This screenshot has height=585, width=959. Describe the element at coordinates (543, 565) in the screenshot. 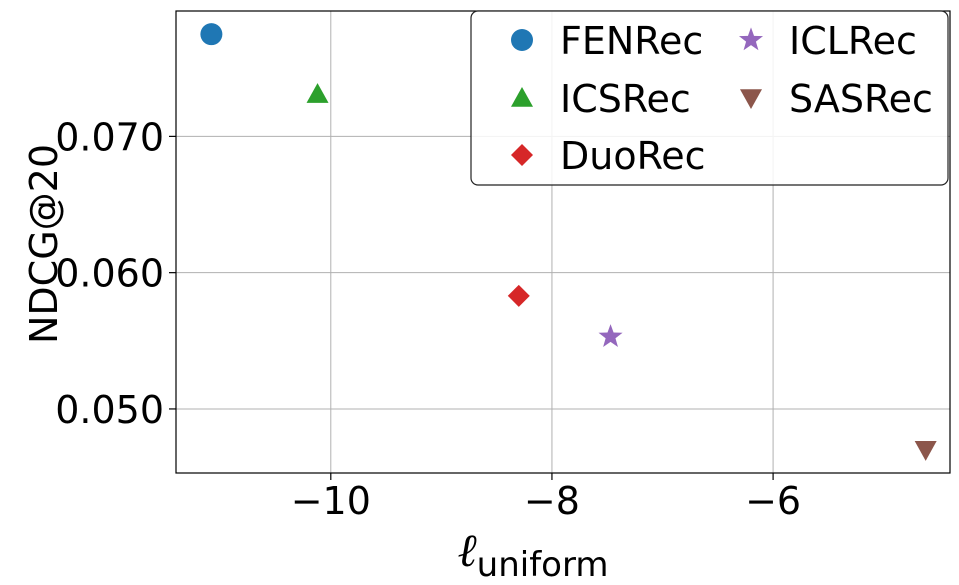

I see `x-axis-label-subscript: uniform` at that location.